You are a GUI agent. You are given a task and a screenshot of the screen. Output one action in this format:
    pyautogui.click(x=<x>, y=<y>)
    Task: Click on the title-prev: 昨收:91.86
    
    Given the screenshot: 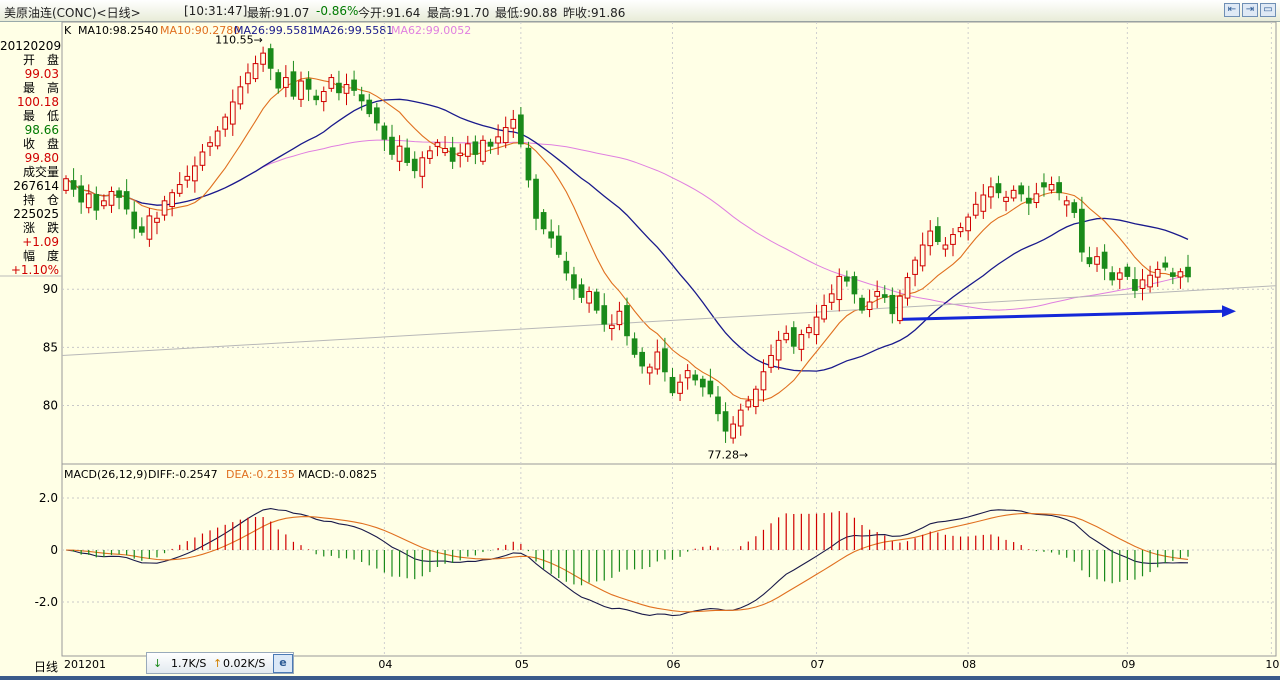 What is the action you would take?
    pyautogui.click(x=594, y=13)
    